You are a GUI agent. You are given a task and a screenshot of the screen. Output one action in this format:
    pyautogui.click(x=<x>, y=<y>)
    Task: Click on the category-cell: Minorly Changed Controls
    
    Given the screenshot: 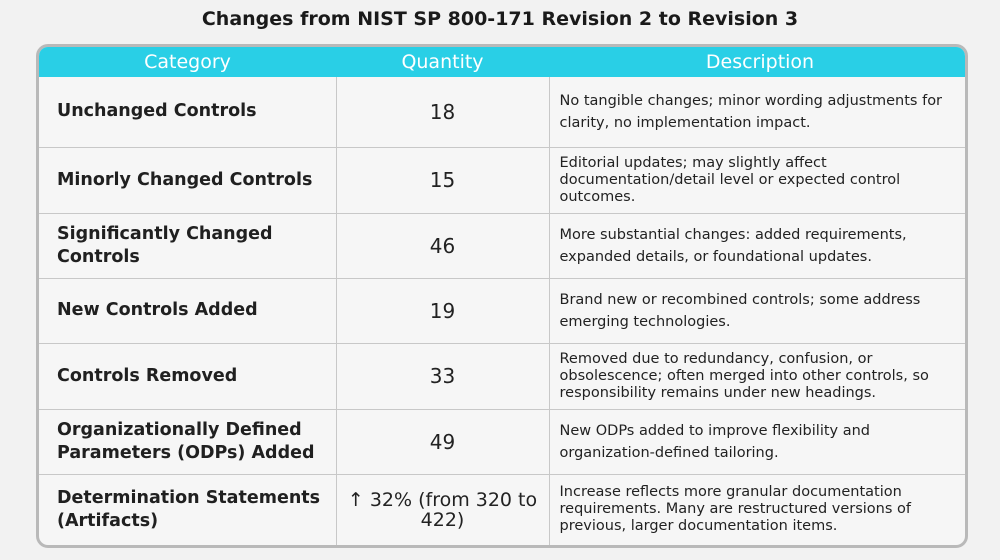 What is the action you would take?
    pyautogui.click(x=188, y=180)
    